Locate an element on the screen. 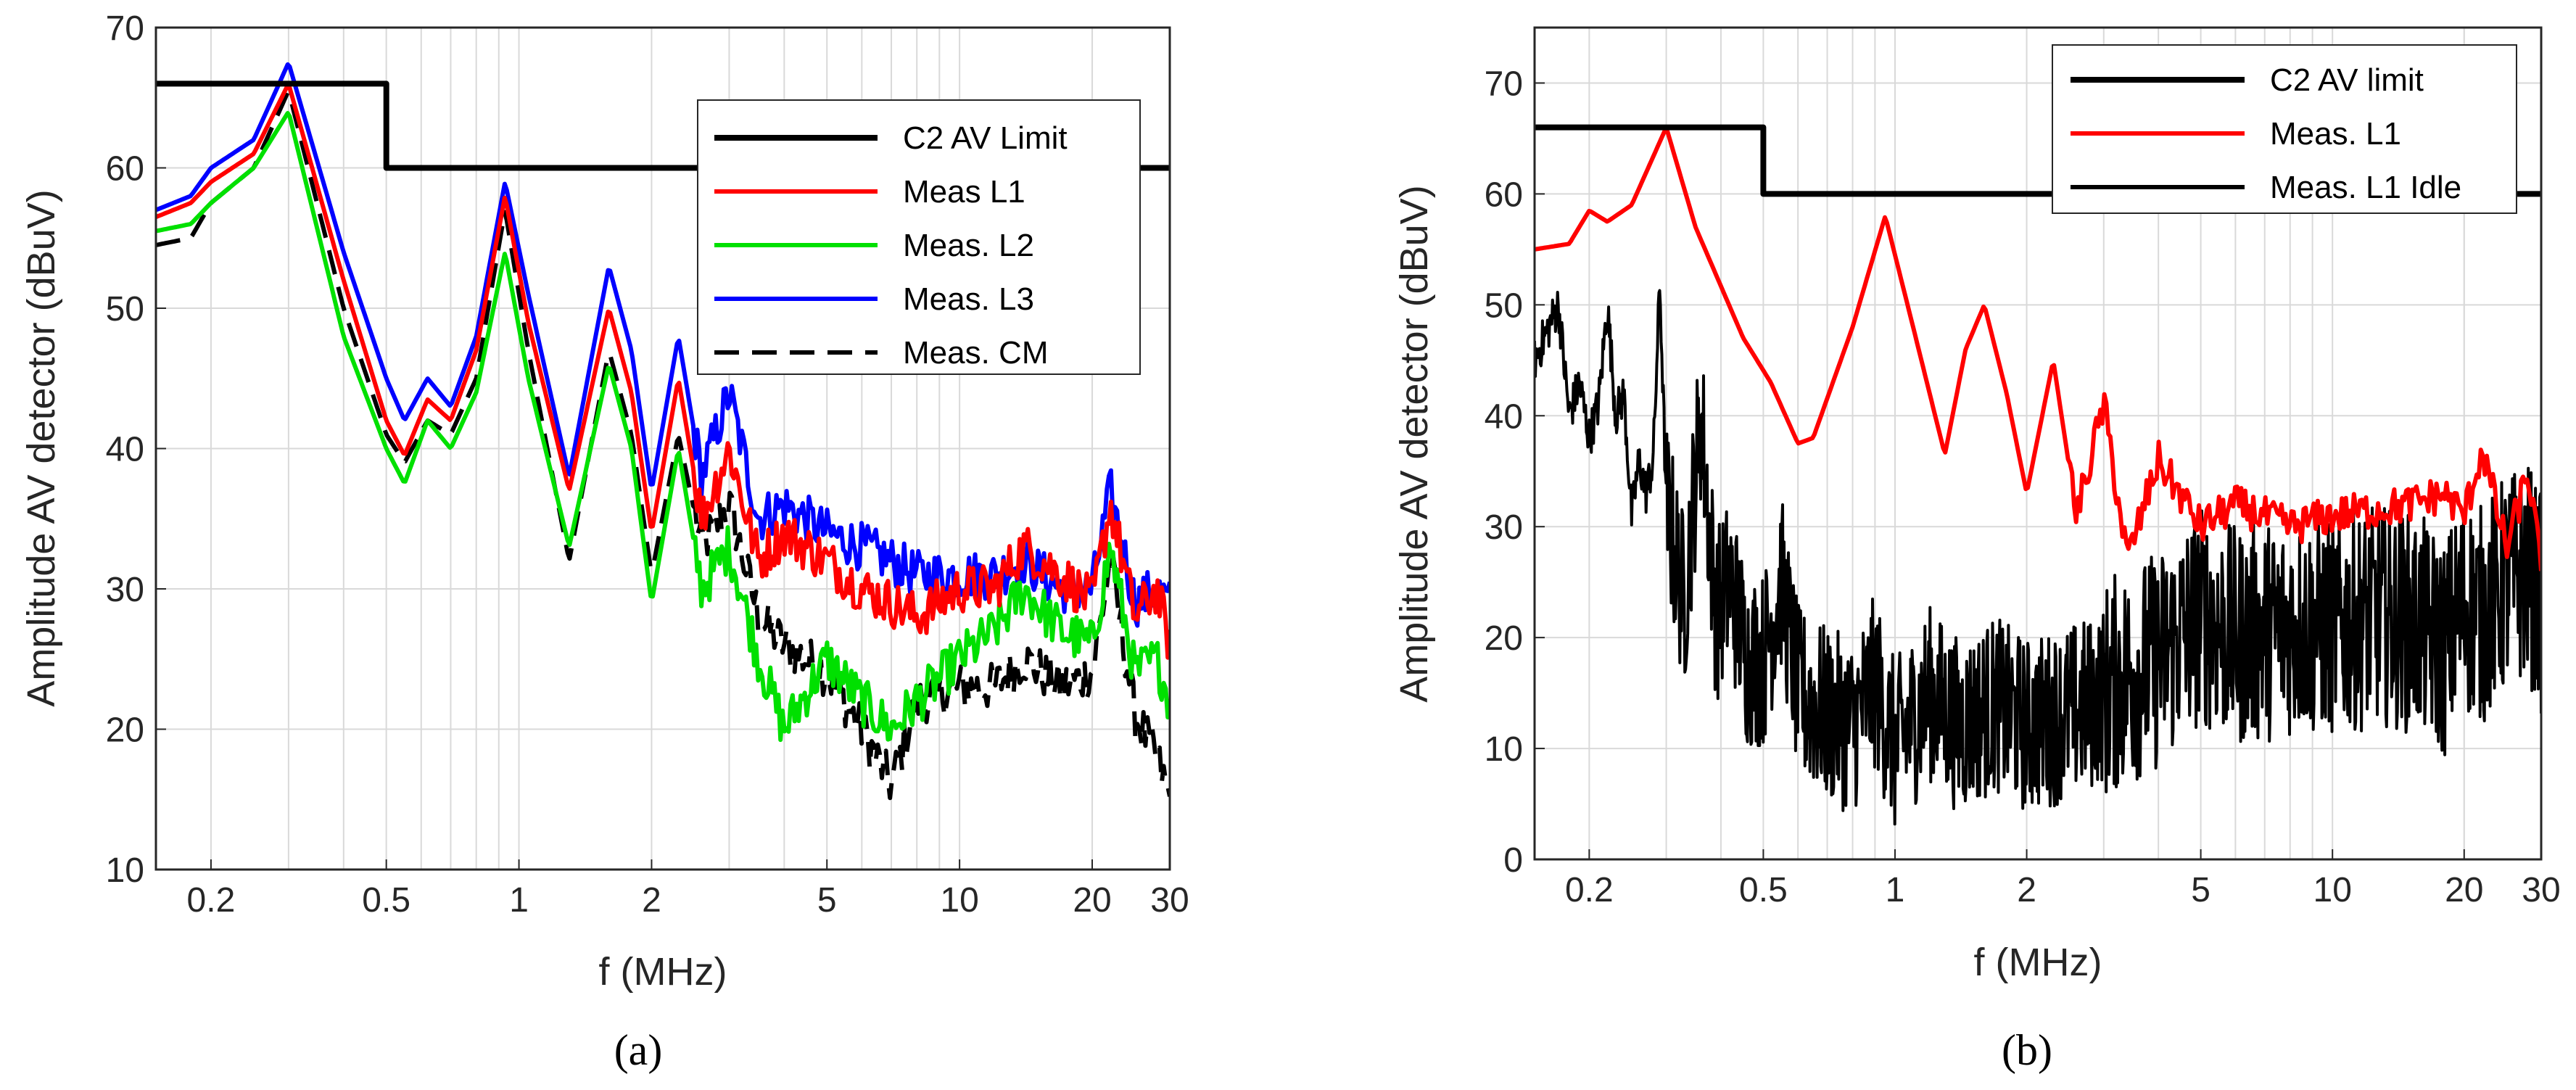 This screenshot has height=1090, width=2576. legend-label-meas-l3: Meas. L3 is located at coordinates (968, 299).